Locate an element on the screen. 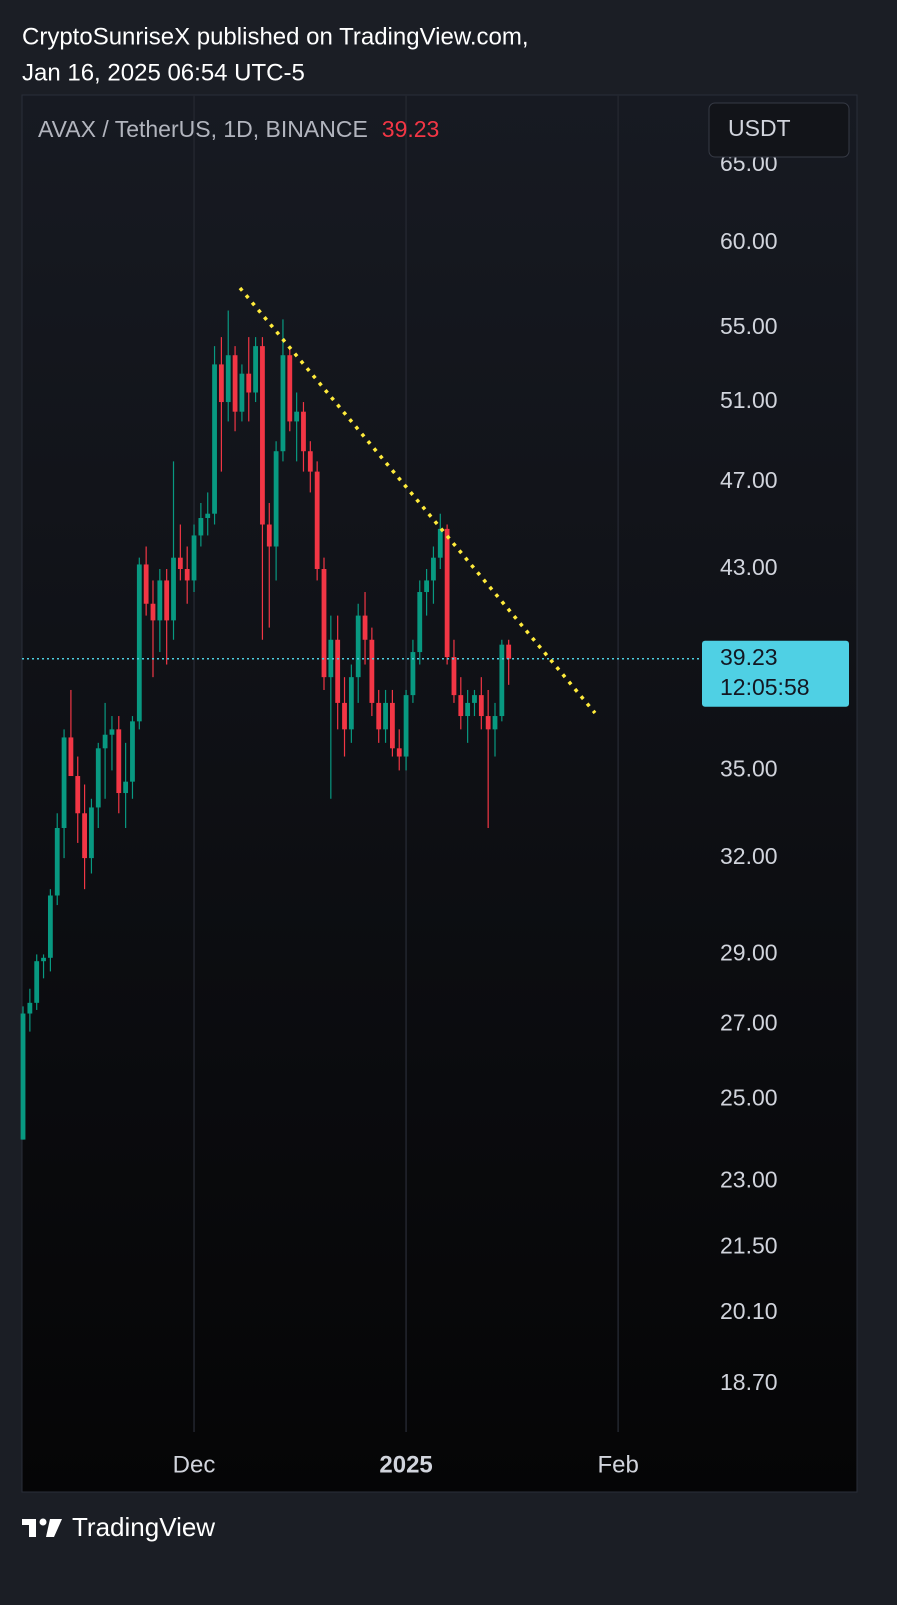 The height and width of the screenshot is (1605, 897). y-tick-label: 27.00 is located at coordinates (749, 1022).